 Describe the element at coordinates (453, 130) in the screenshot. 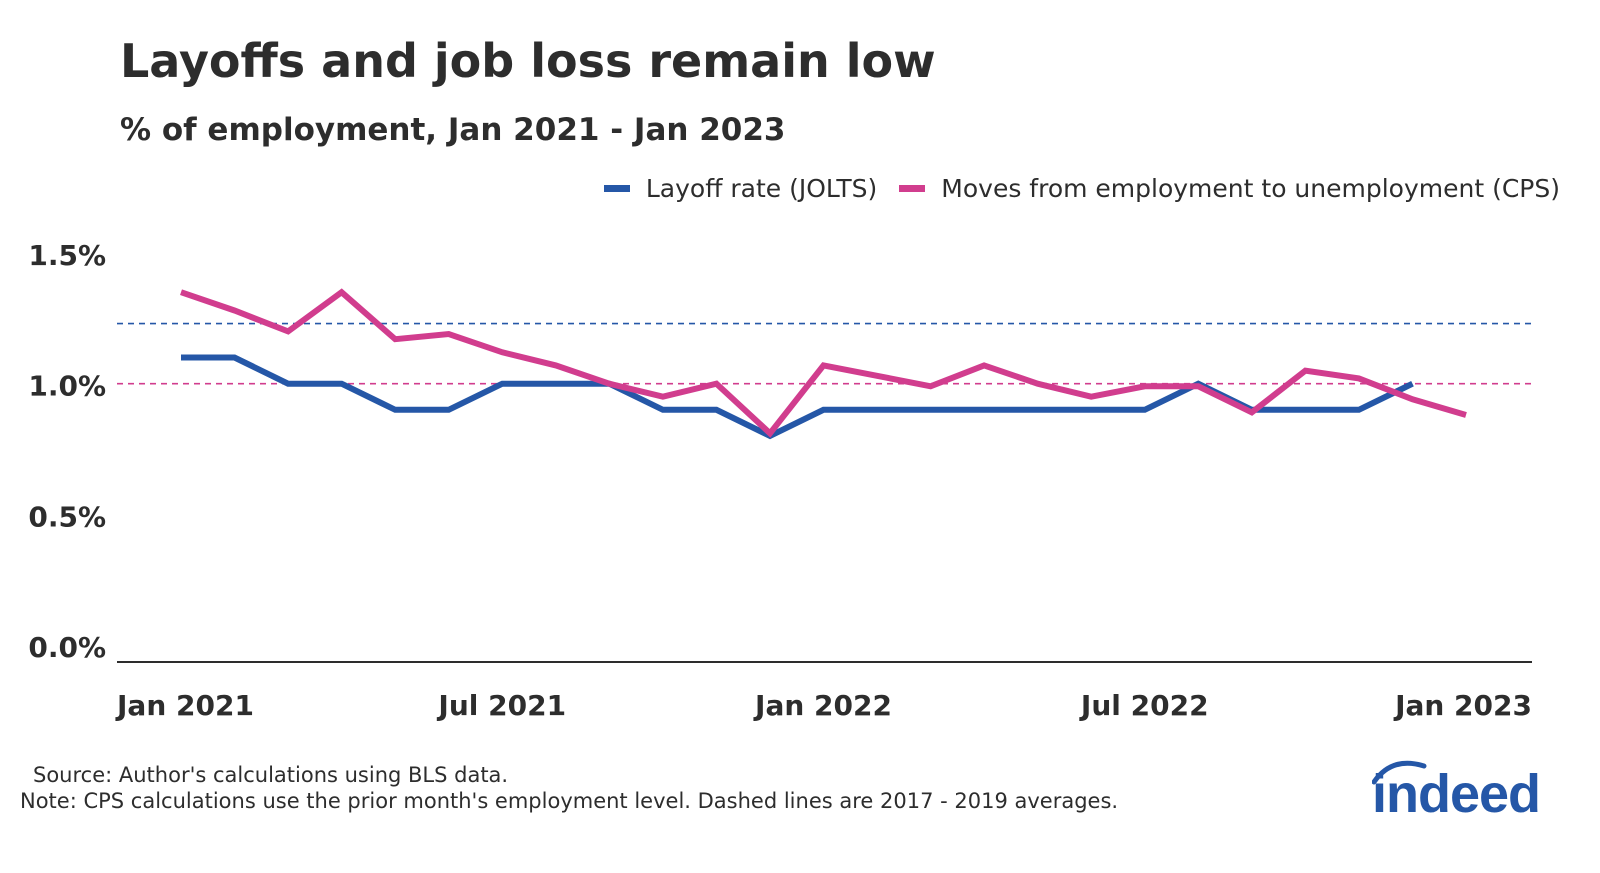

I see `chart-subtitle: % of employment, Jan 2021 - Jan 2023` at that location.